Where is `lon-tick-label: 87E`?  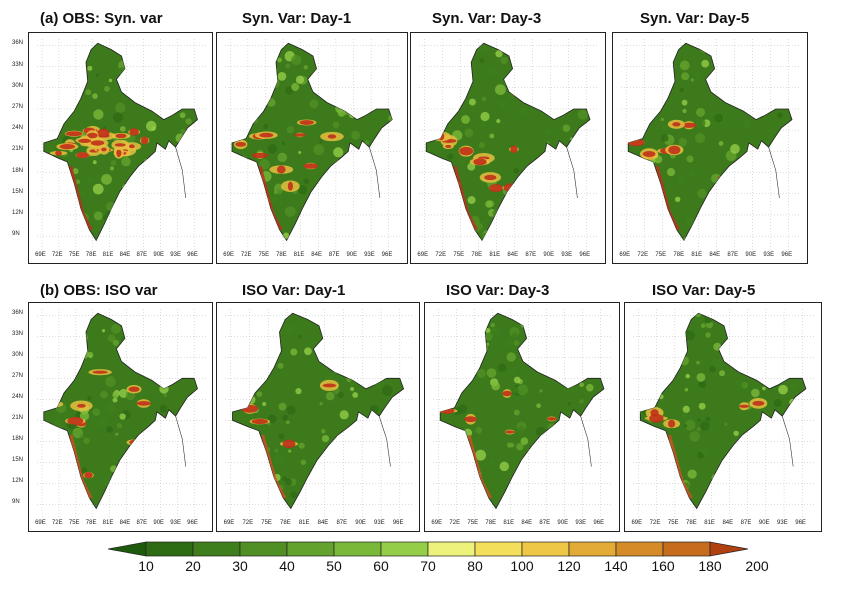
lon-tick-label: 87E is located at coordinates (545, 523).